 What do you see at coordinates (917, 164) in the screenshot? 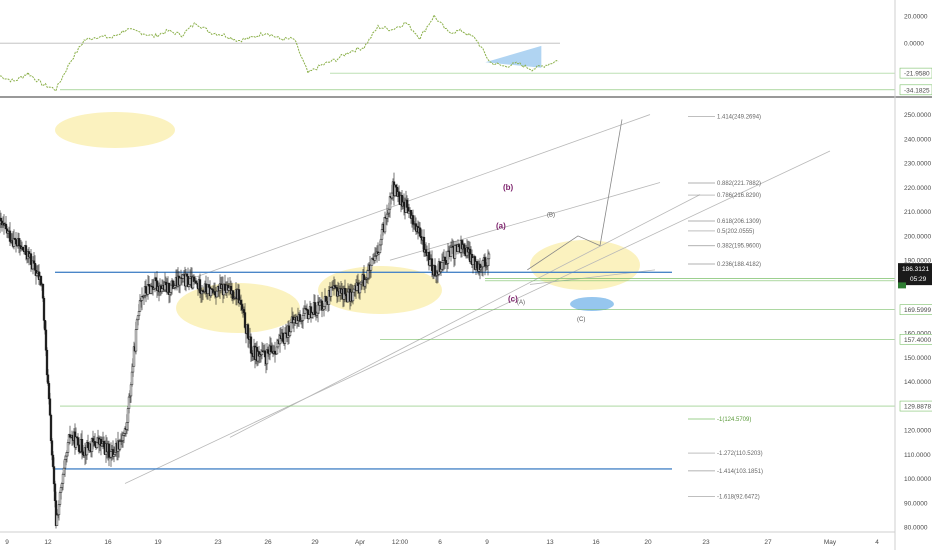
I see `price-tick-label: 230.0000` at bounding box center [917, 164].